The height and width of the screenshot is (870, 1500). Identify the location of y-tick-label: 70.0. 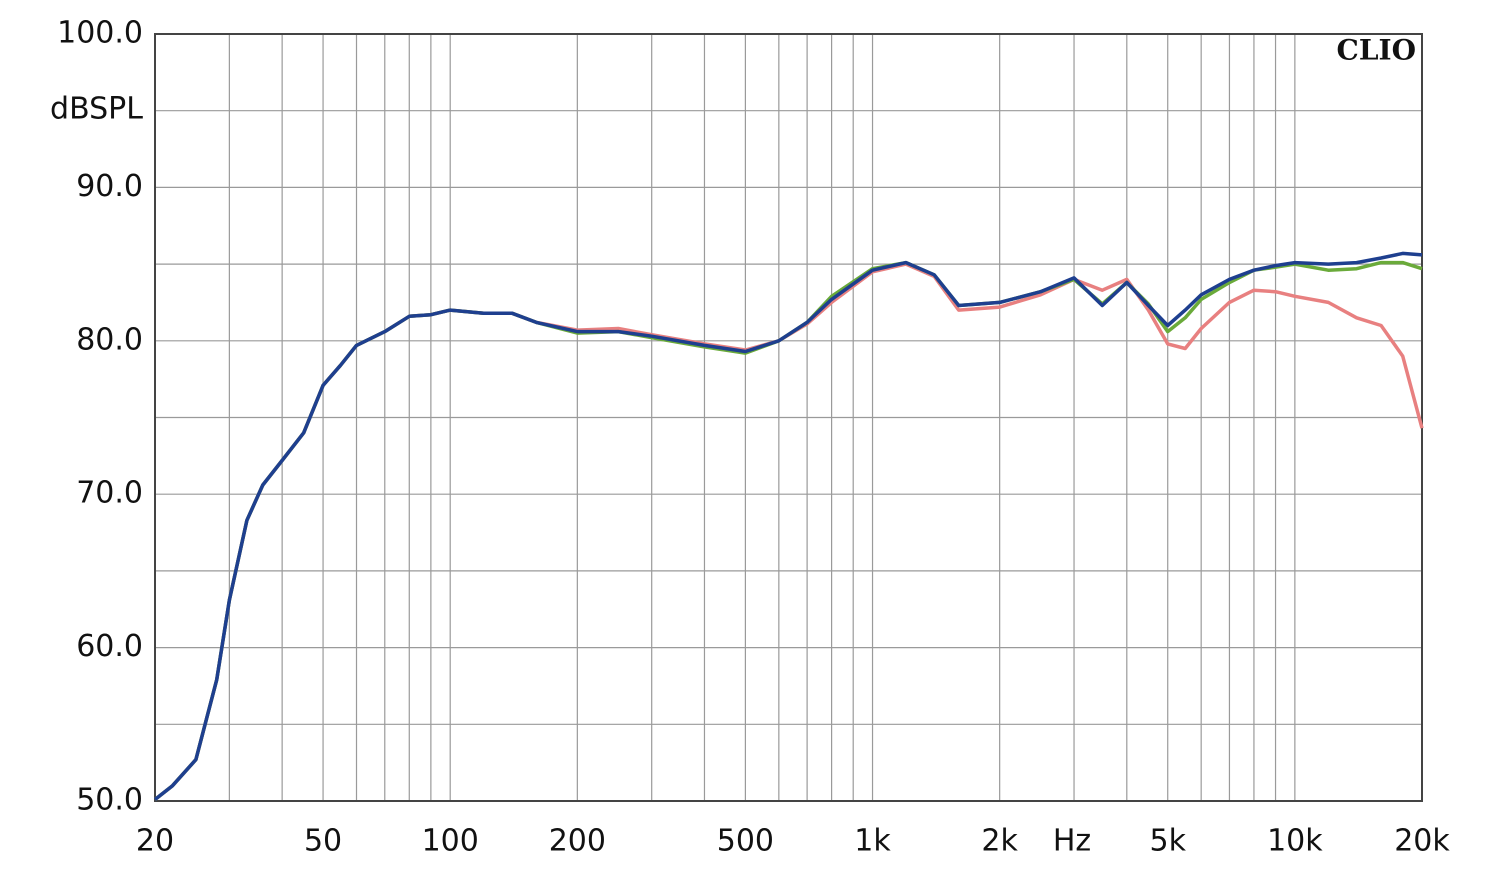
(109, 493).